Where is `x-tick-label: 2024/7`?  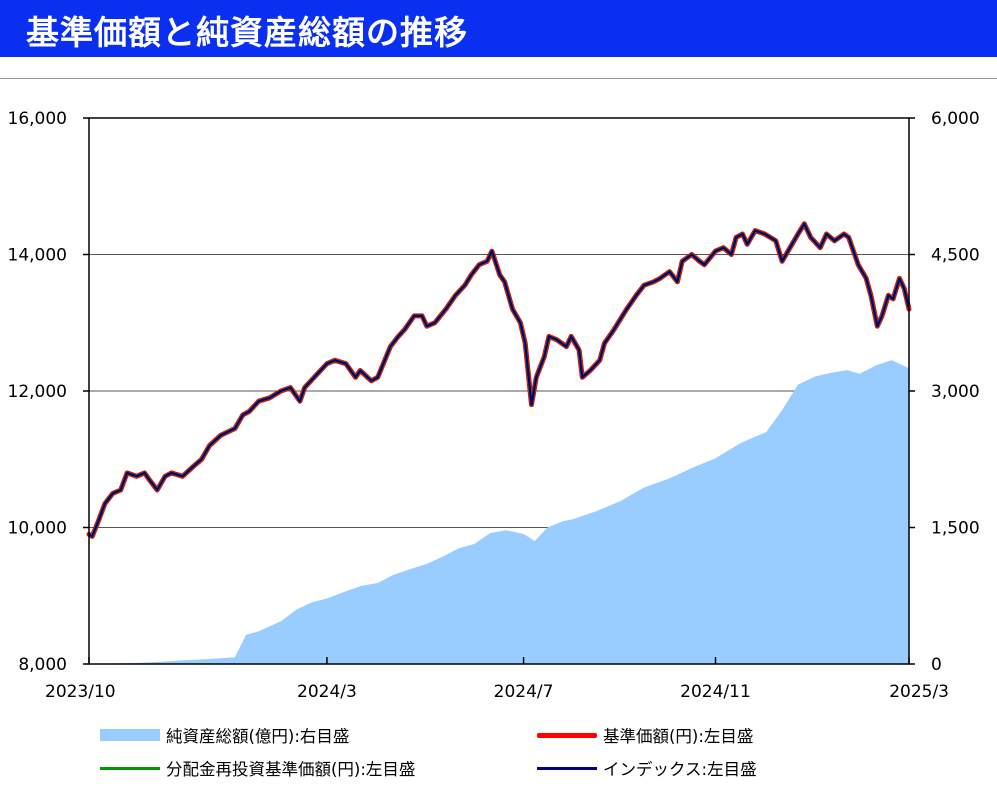
x-tick-label: 2024/7 is located at coordinates (524, 692).